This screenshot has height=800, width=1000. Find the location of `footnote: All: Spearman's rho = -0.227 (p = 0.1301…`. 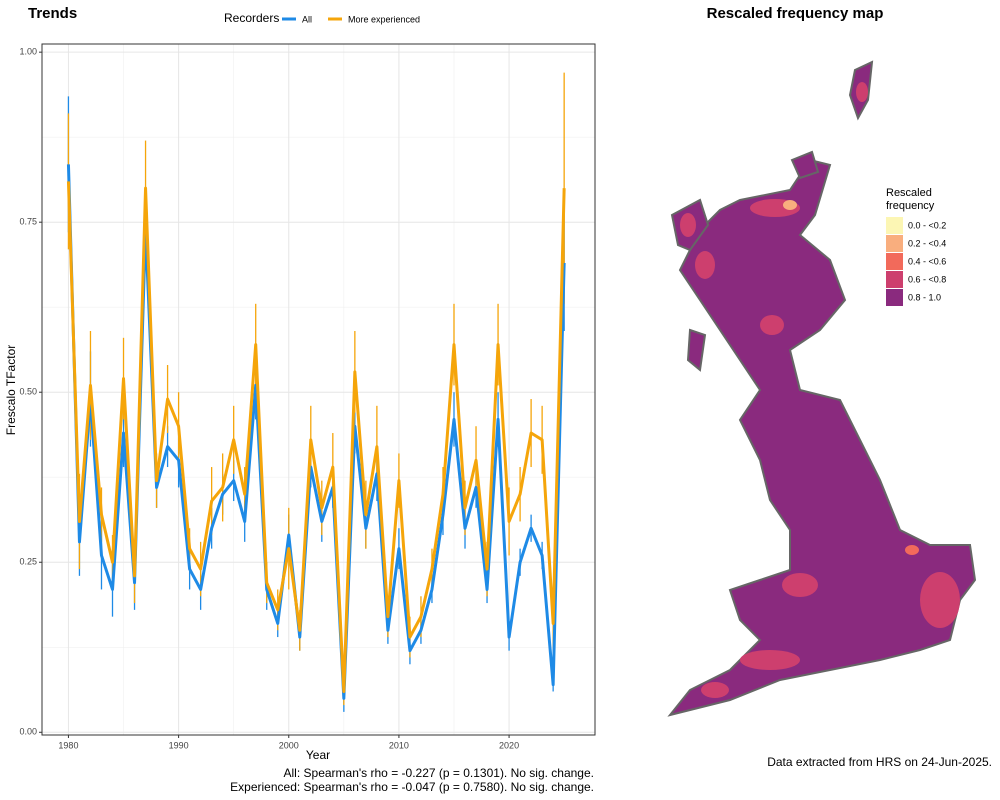

footnote: All: Spearman's rho = -0.227 (p = 0.1301… is located at coordinates (439, 773).